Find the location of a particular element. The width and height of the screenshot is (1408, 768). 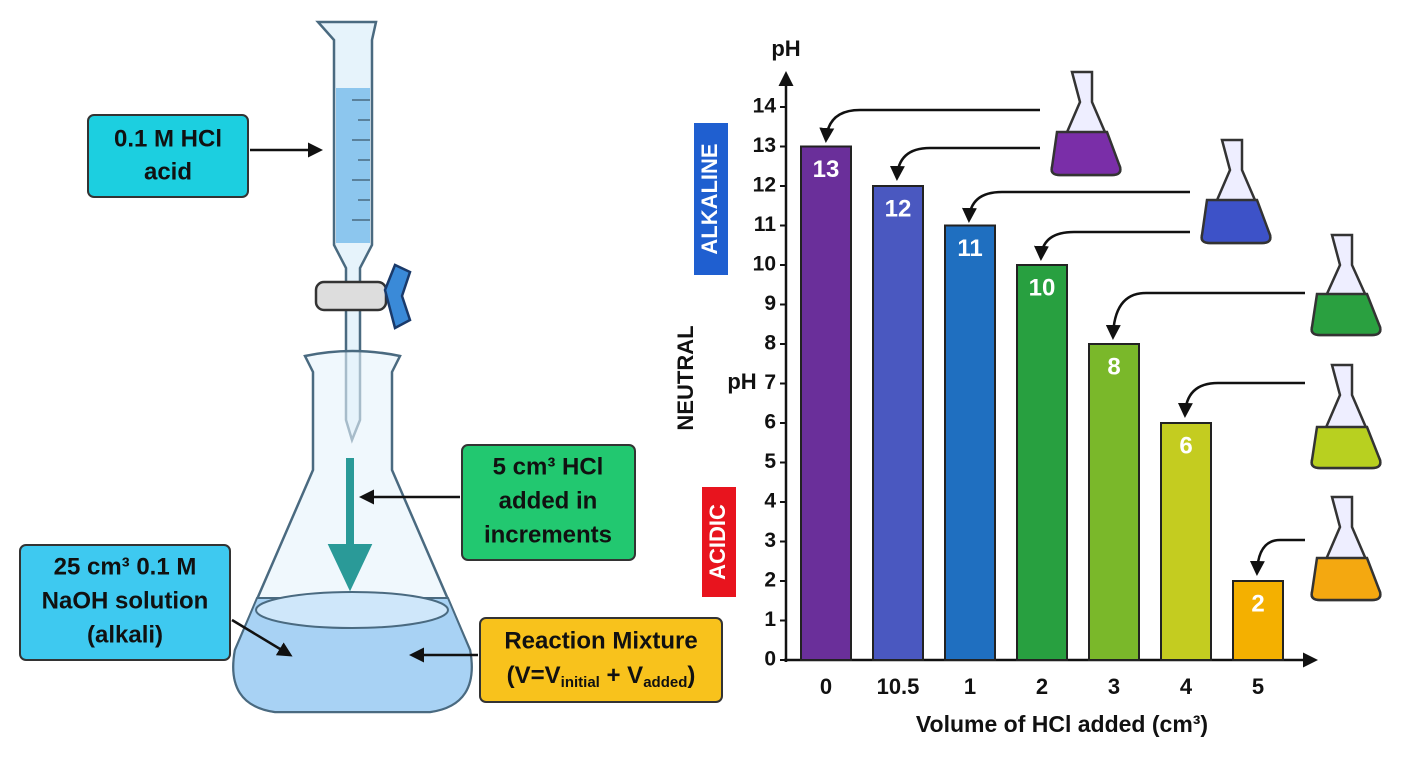

label-text: Reaction Mixture is located at coordinates (600, 640).